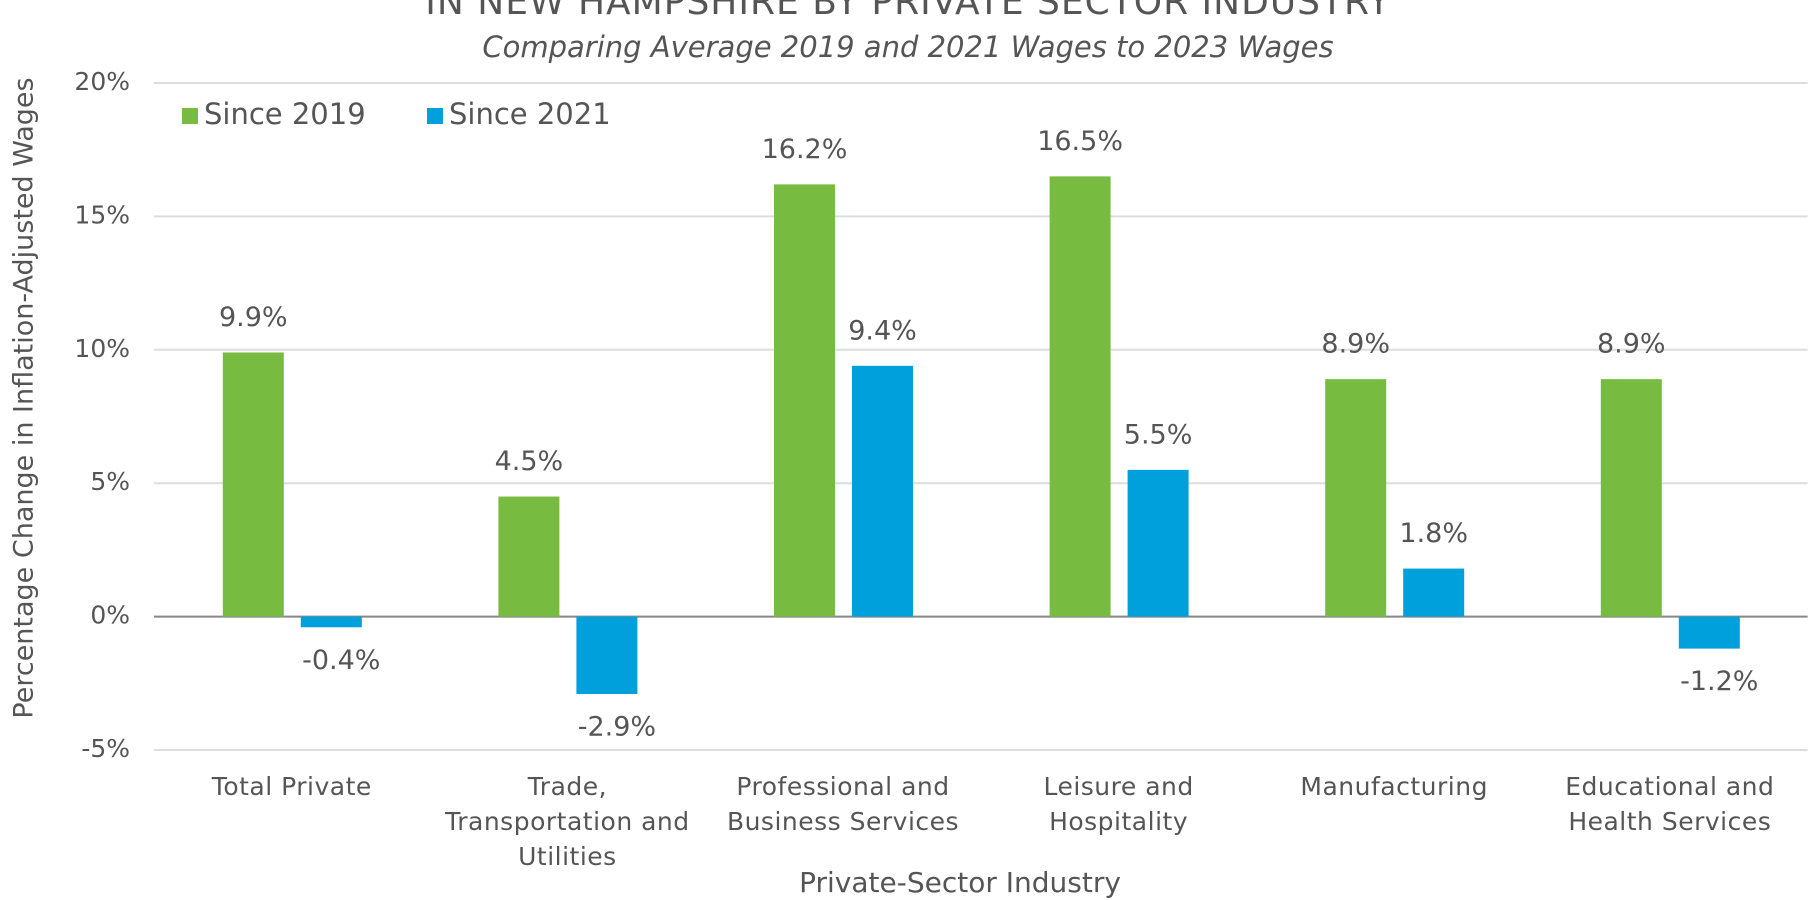 The height and width of the screenshot is (900, 1816). I want to click on x-tick-label: Manufacturing, so click(1394, 786).